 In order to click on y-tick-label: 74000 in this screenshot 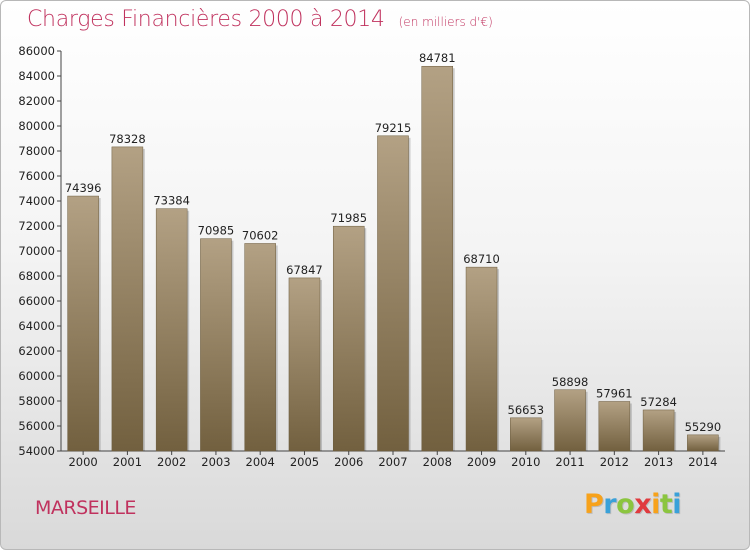, I will do `click(36, 201)`.